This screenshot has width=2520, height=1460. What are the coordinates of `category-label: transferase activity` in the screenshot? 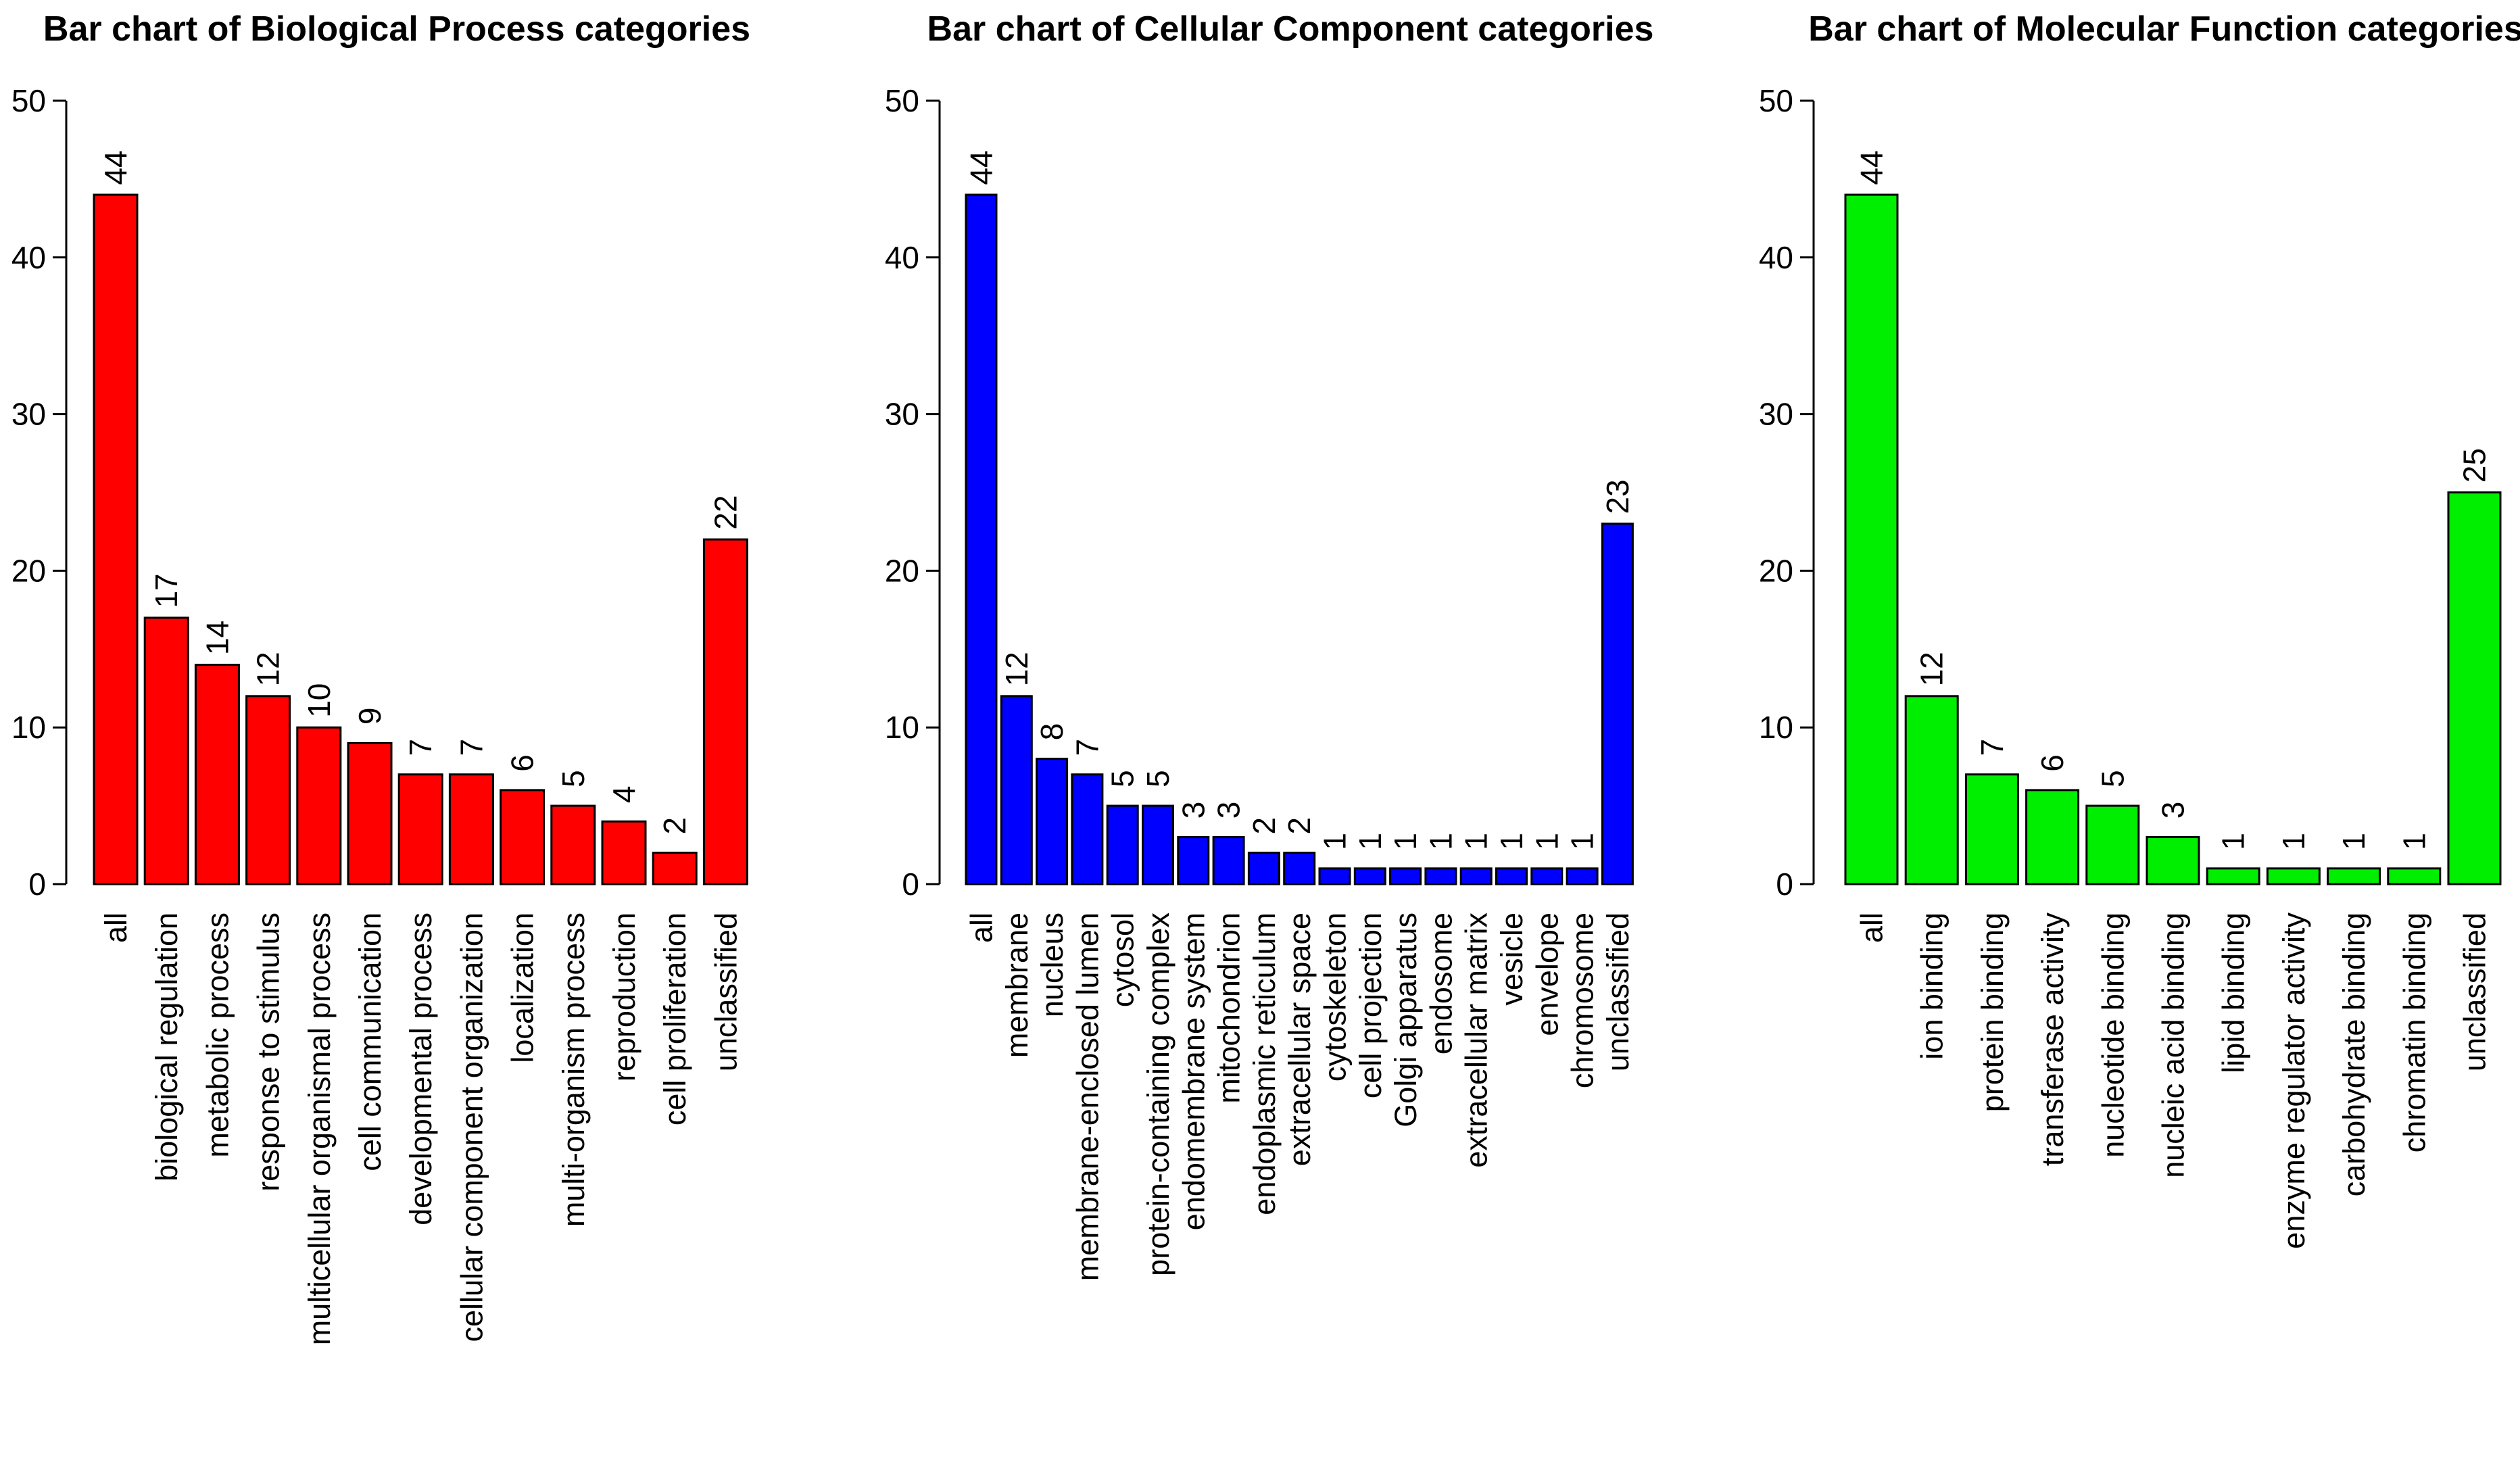 It's located at (2052, 1039).